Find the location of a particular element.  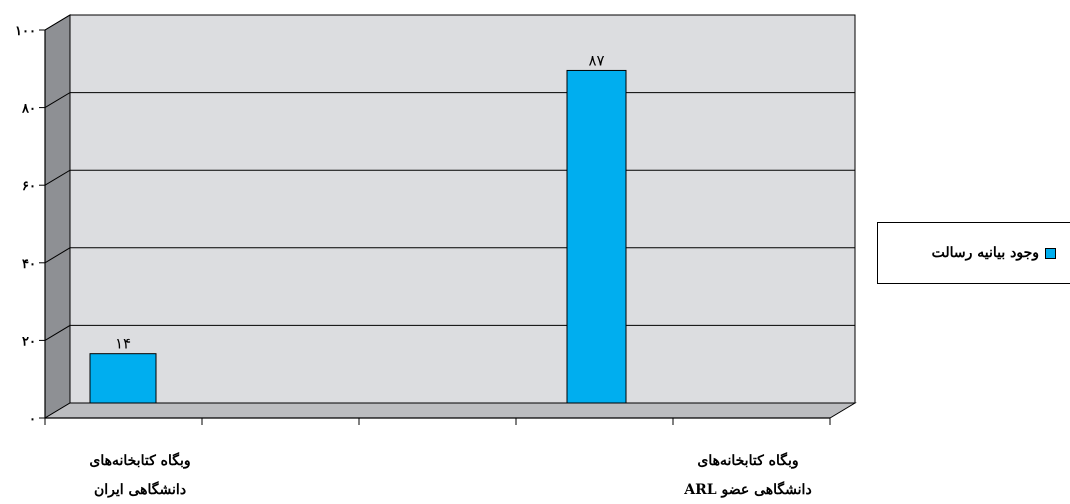

y-tick-label: ۲۰ is located at coordinates (29, 341).